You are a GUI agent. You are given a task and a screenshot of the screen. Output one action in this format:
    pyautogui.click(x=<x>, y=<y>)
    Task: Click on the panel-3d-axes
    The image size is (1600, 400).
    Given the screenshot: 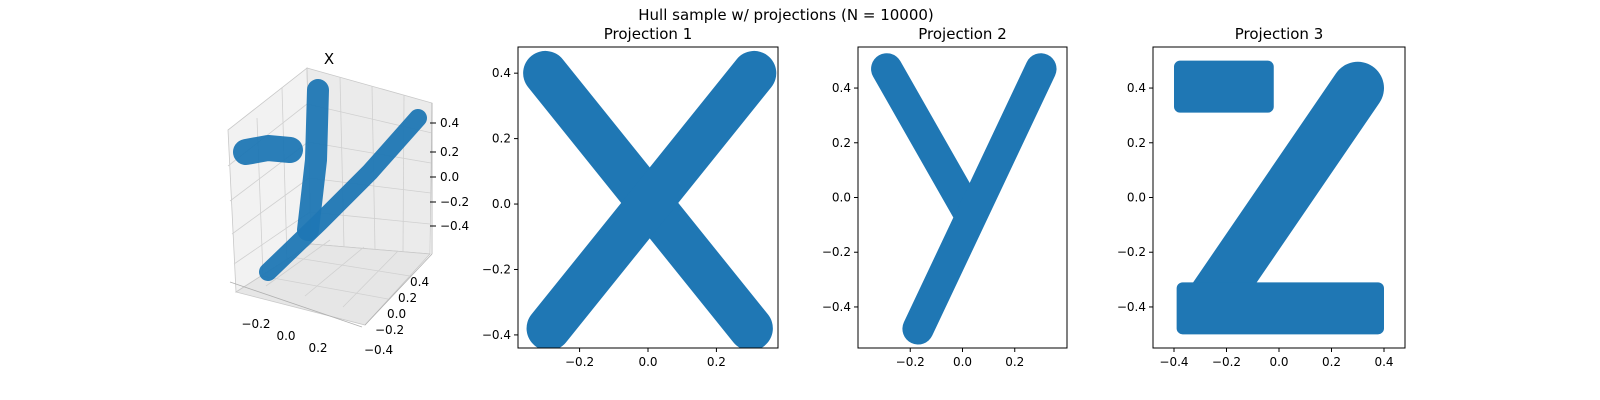 What is the action you would take?
    pyautogui.click(x=331, y=215)
    